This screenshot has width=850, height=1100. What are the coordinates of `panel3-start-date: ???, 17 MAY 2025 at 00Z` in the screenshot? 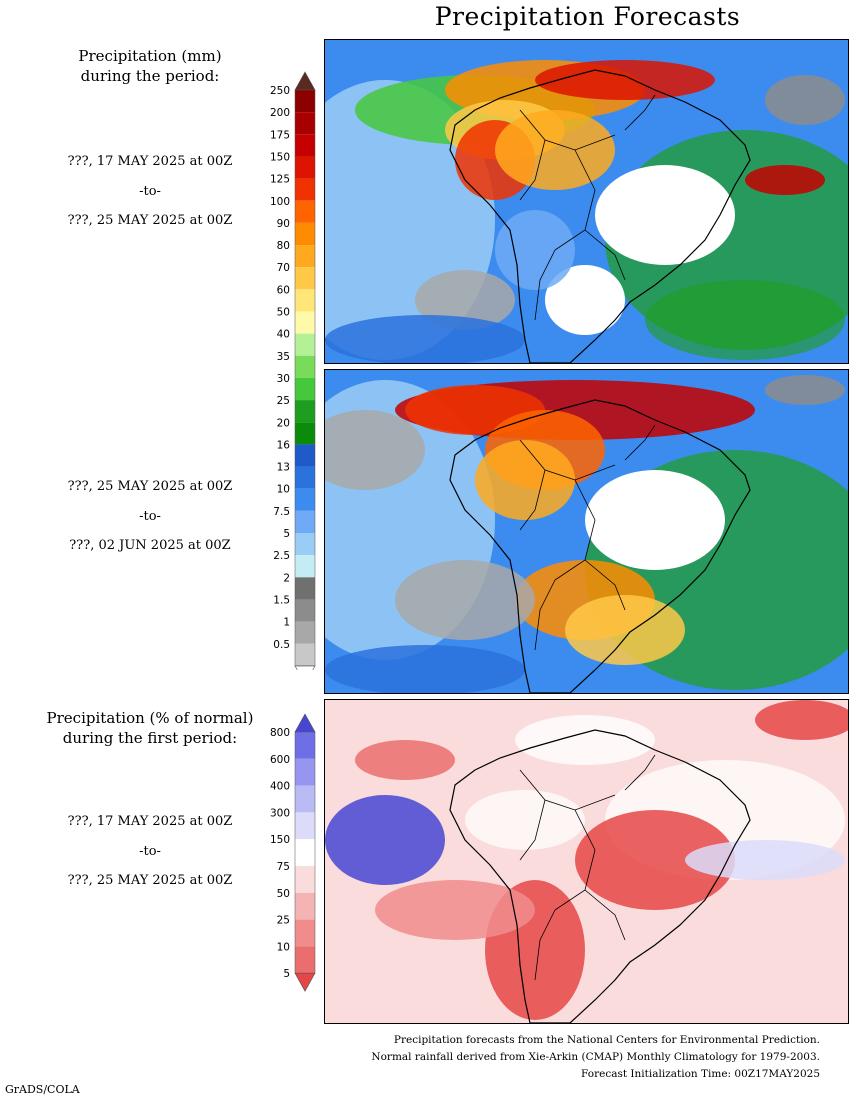 It's located at (150, 821).